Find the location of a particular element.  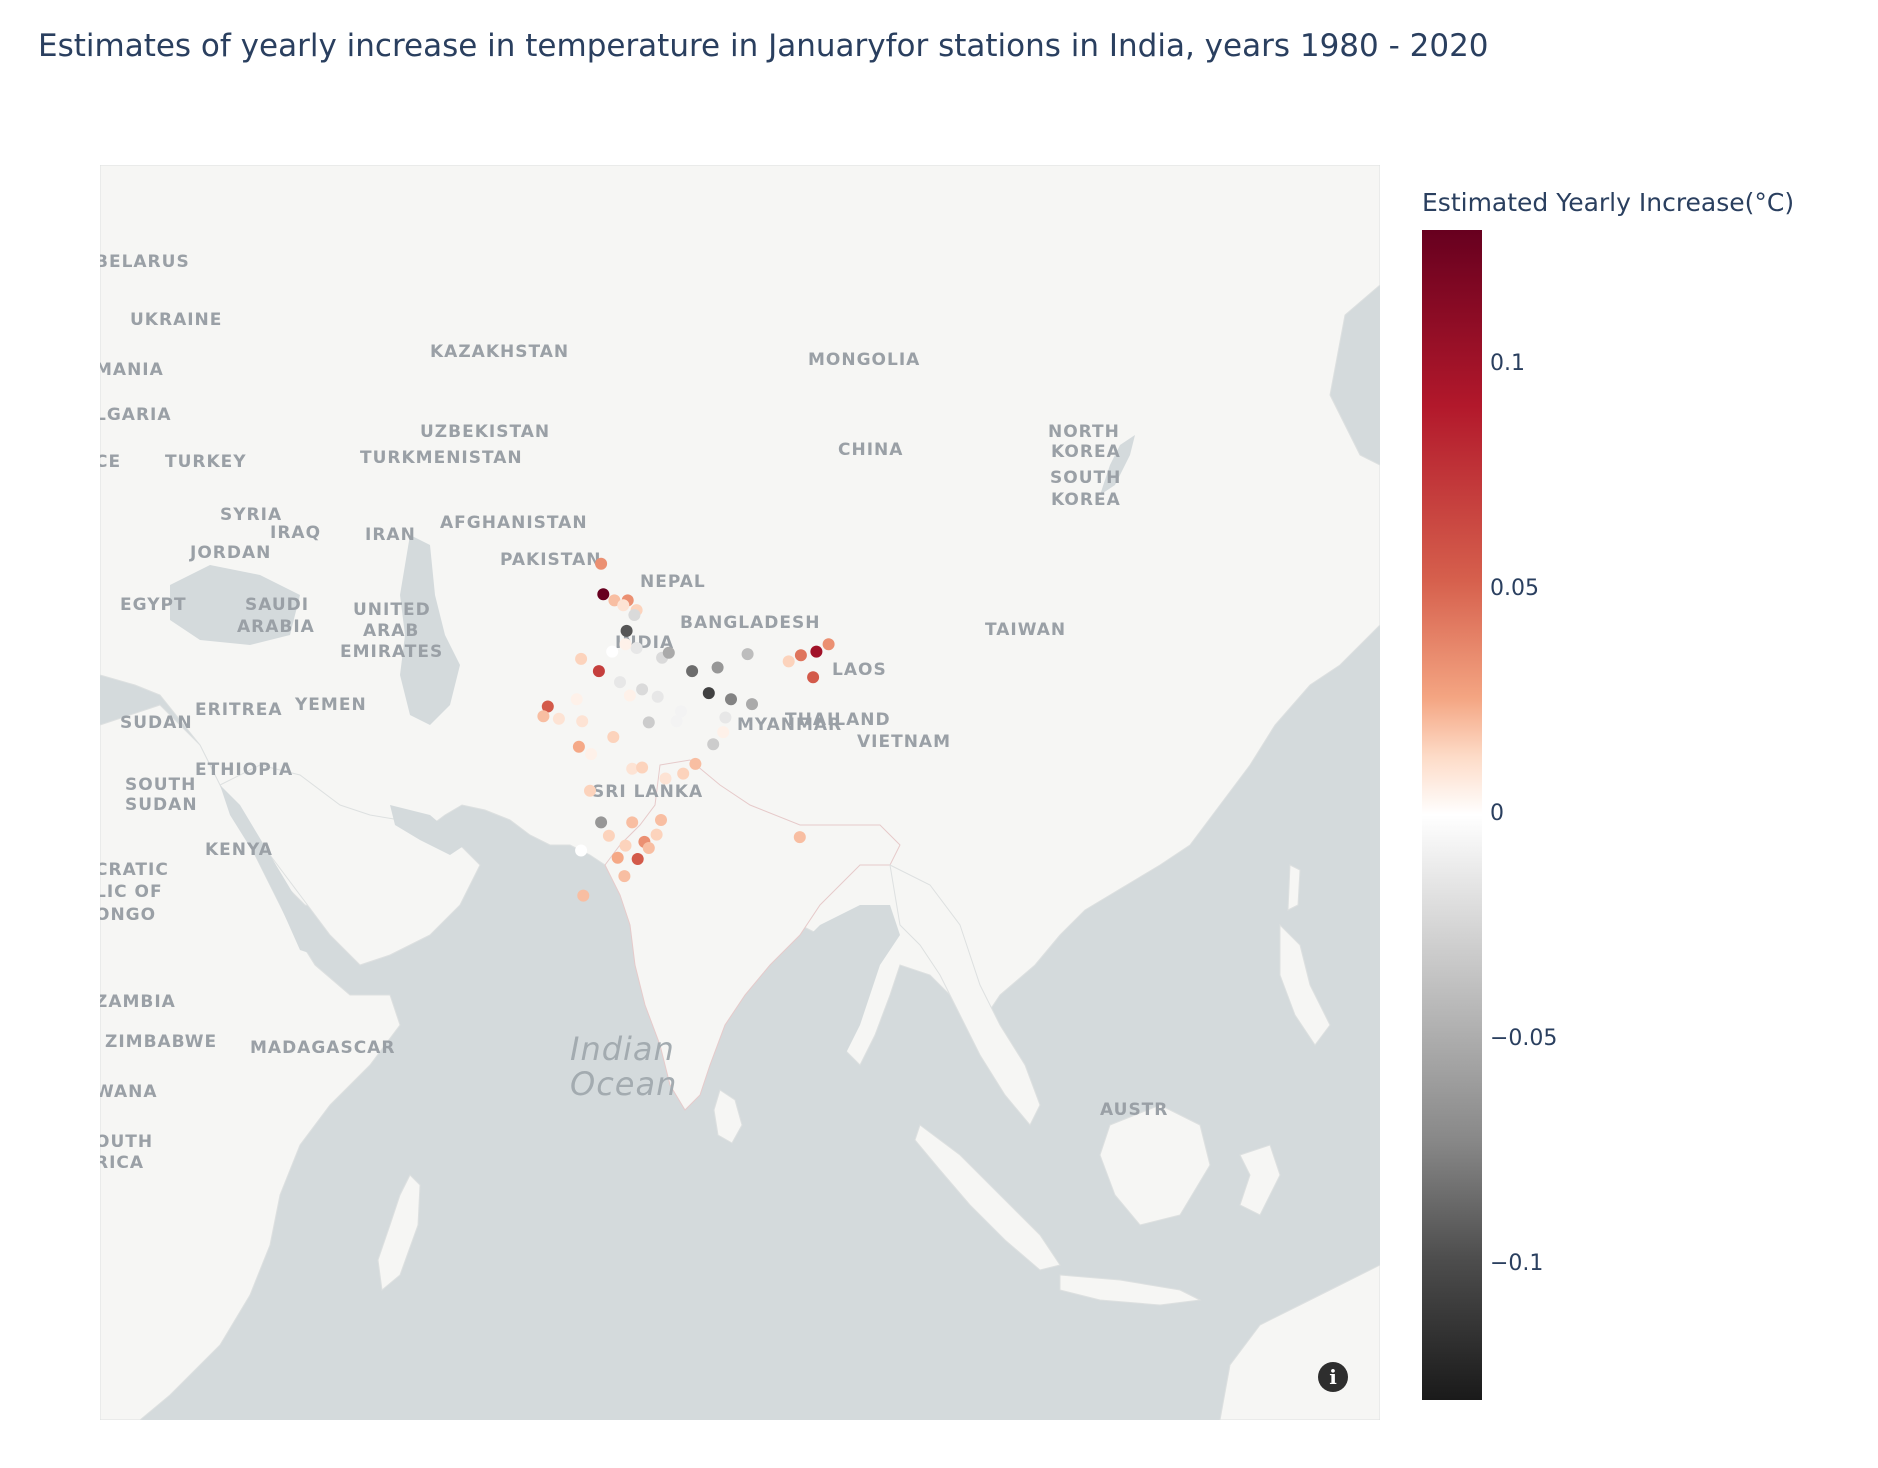

ocean-label: Indian is located at coordinates (622, 1049).